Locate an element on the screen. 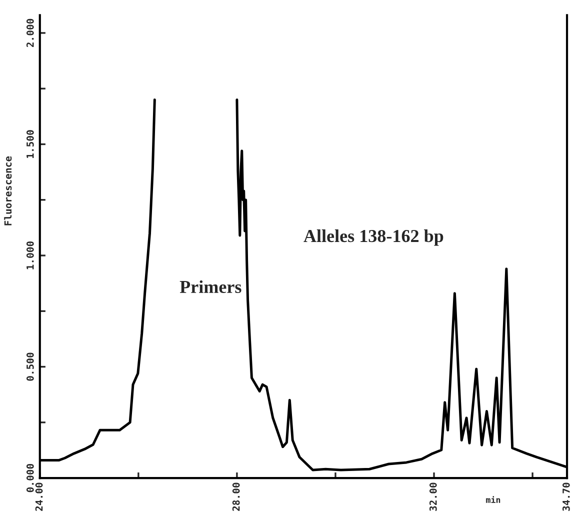 This screenshot has width=578, height=523. y-tick-label: 2.000 is located at coordinates (30, 33).